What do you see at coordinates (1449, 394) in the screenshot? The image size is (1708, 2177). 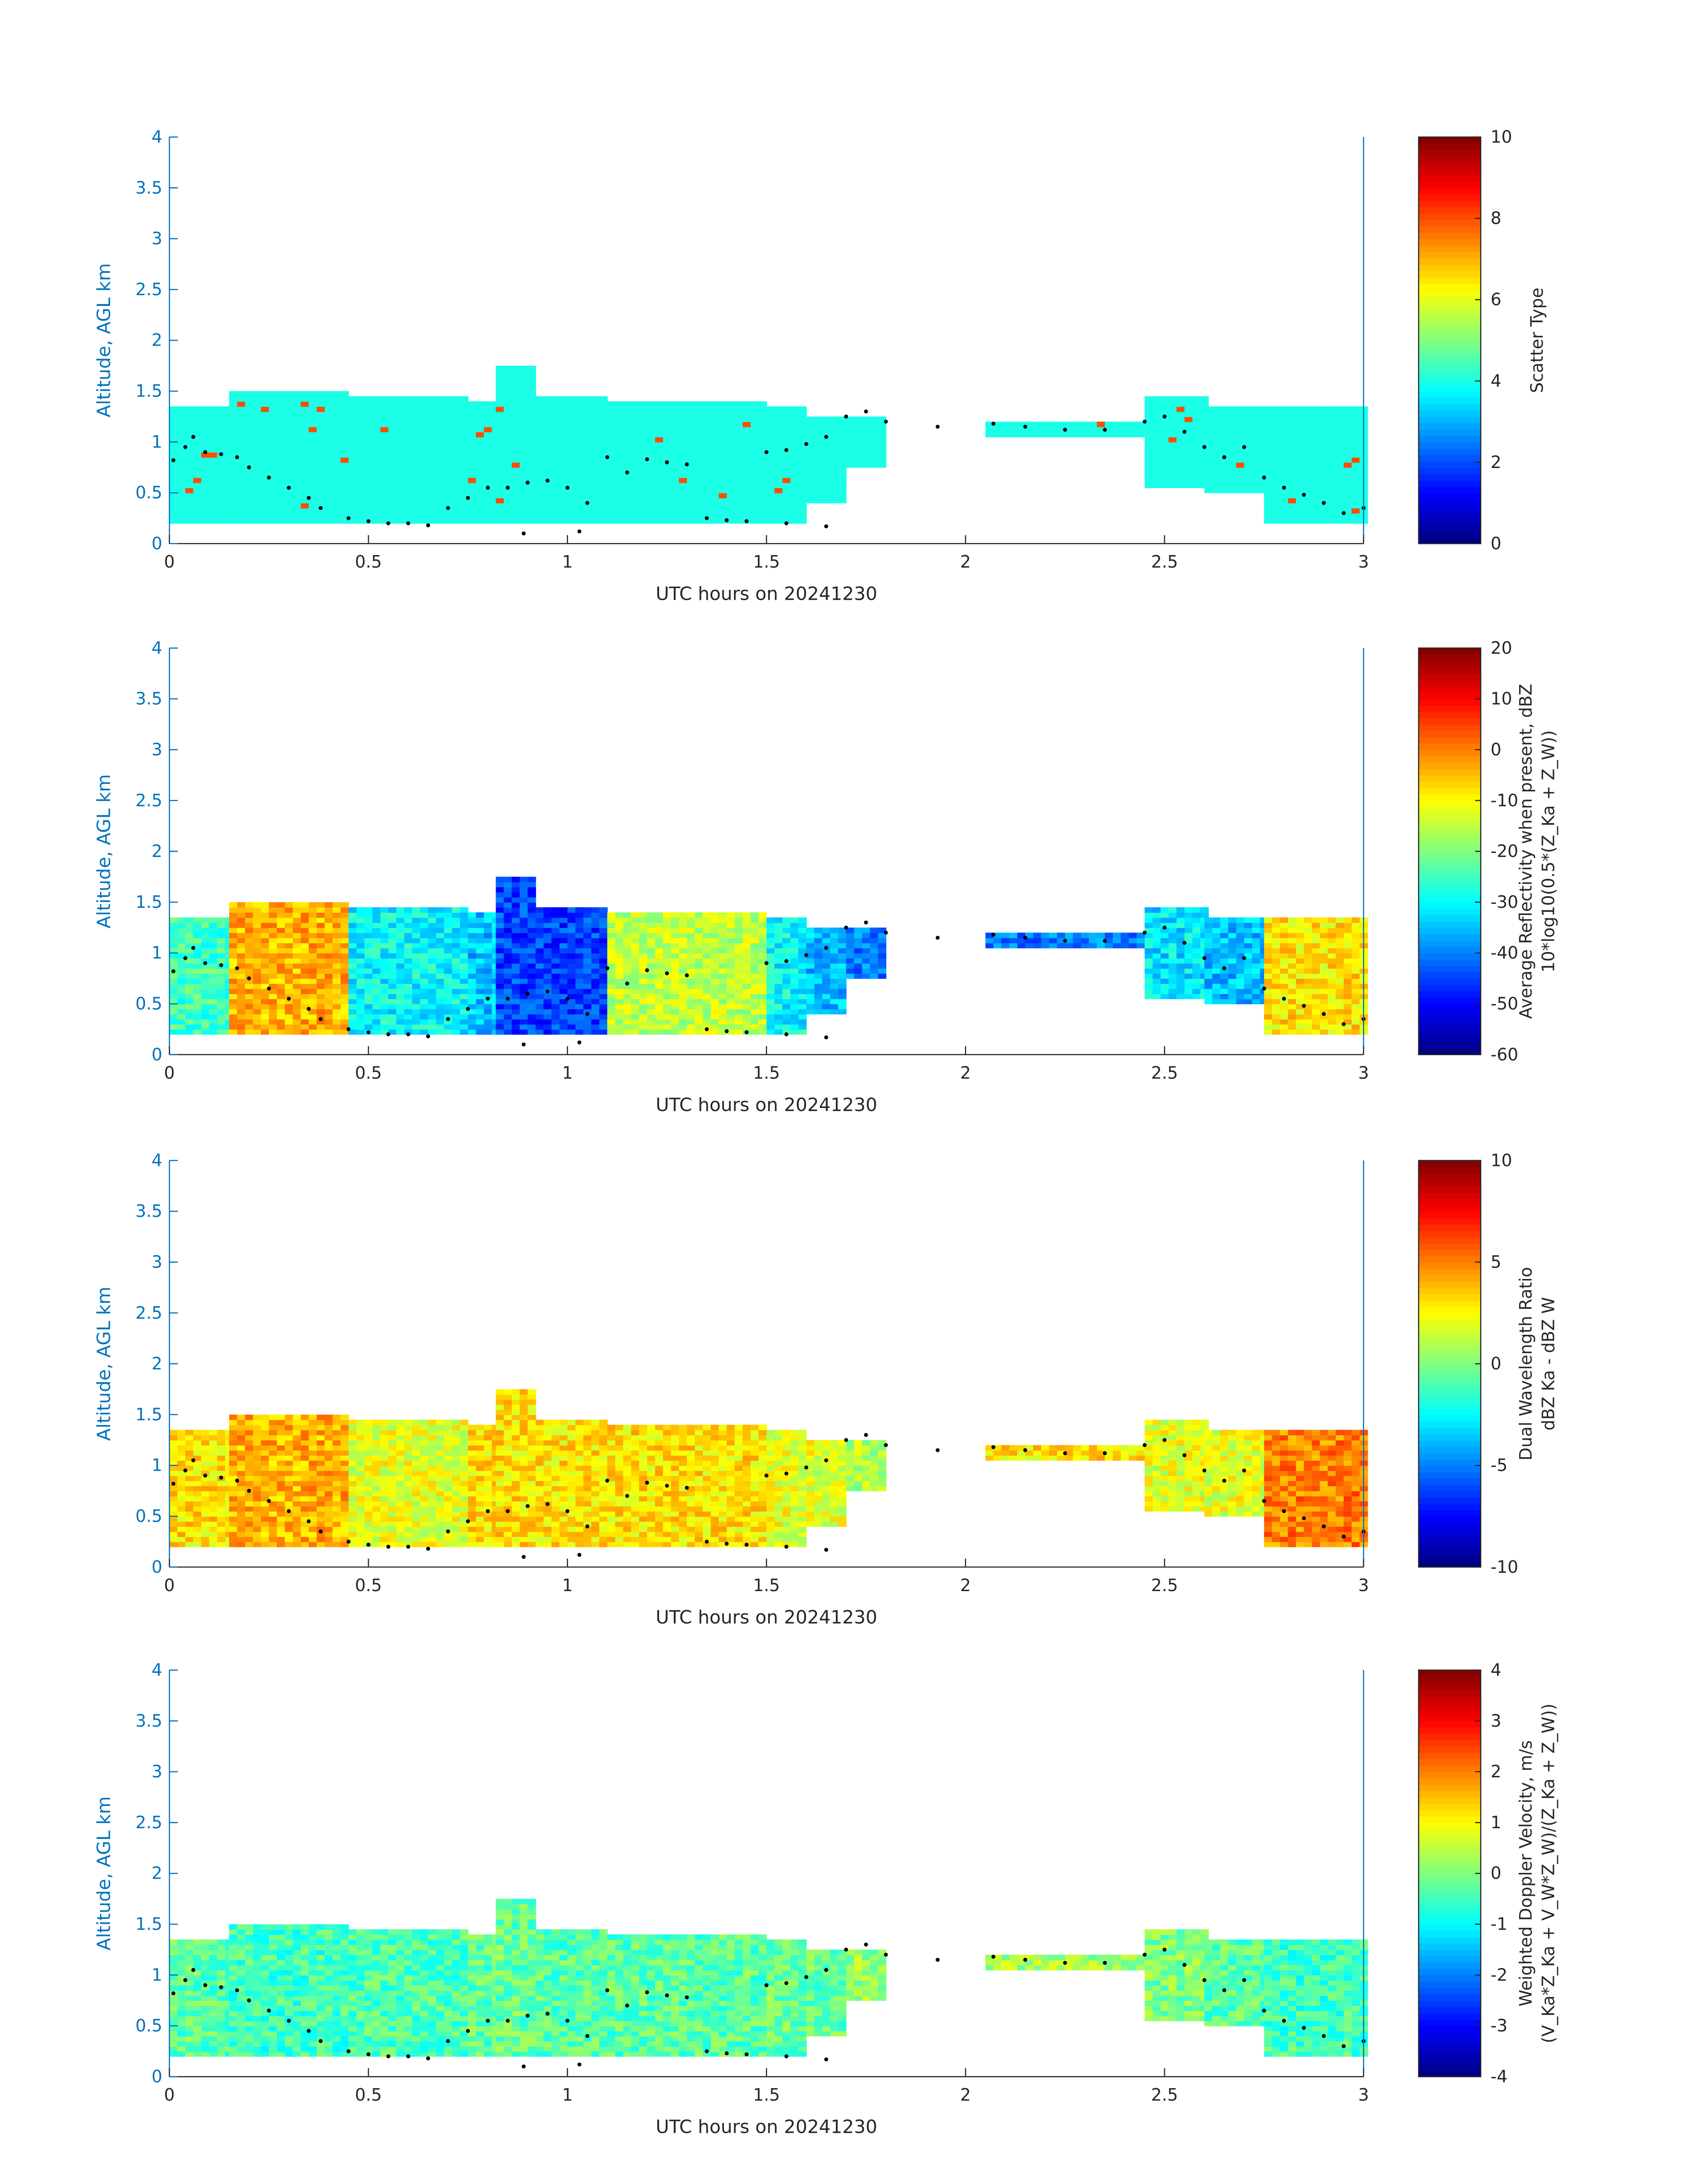 I see `colorbar-band` at bounding box center [1449, 394].